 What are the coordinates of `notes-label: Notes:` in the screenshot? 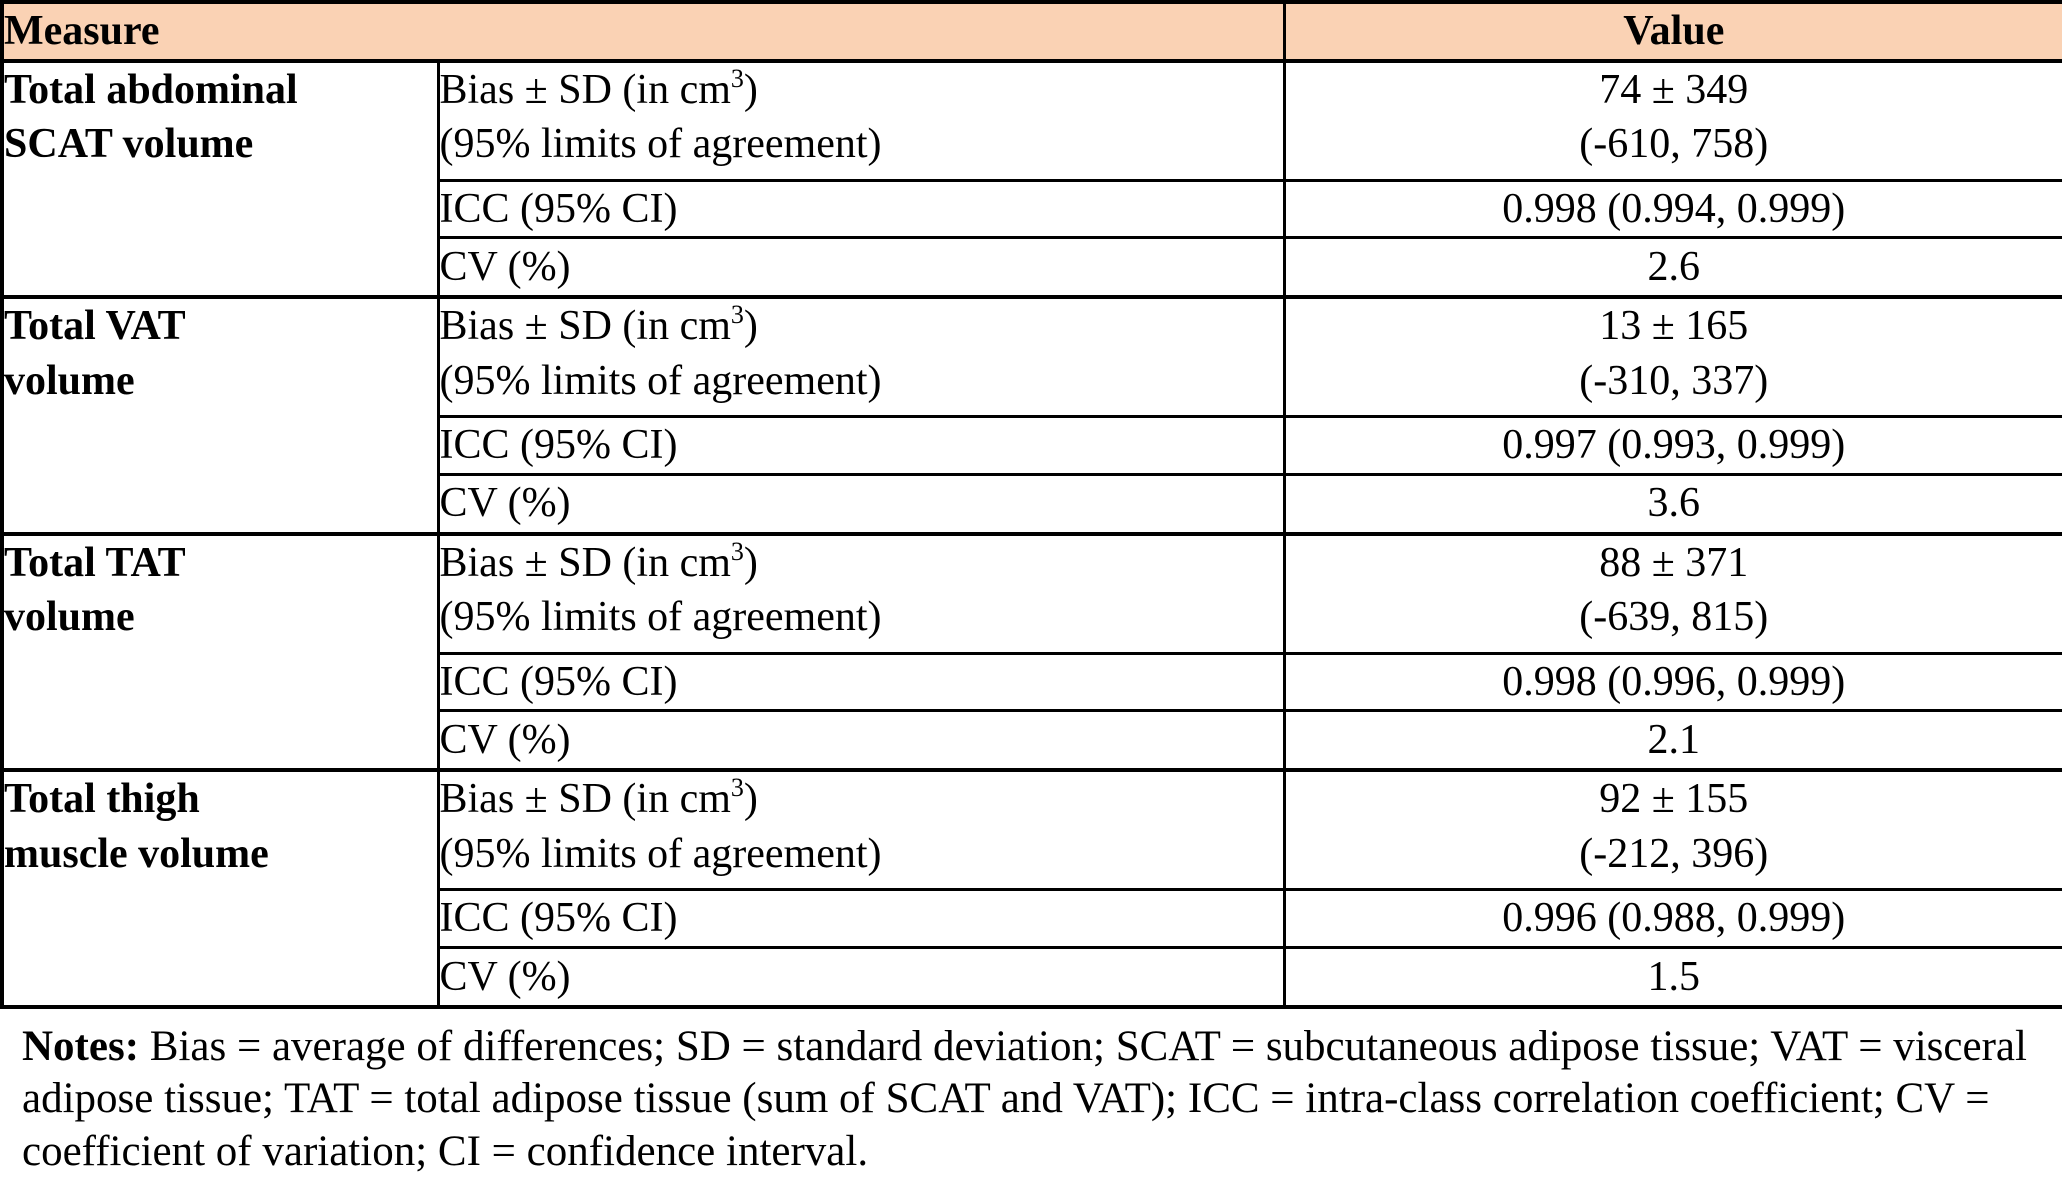 It's located at (81, 1046).